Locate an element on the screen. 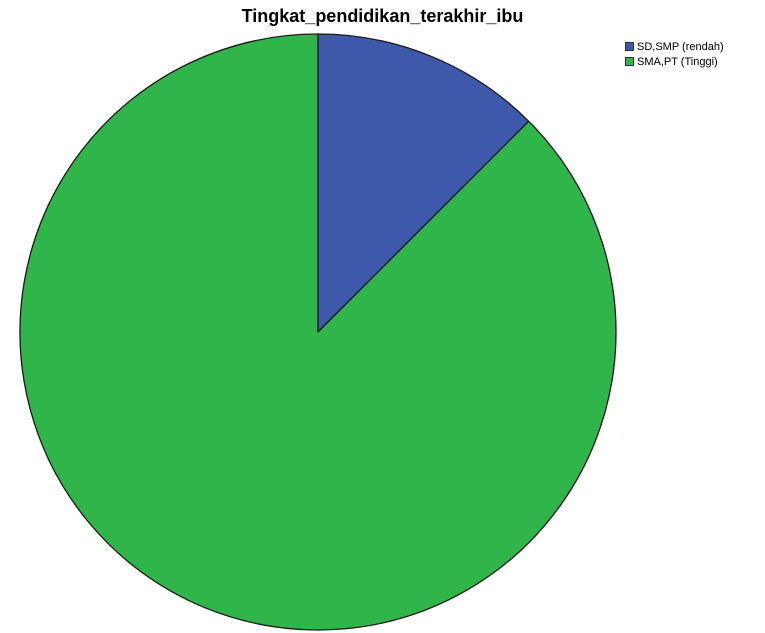  legend: SD,SMP (rendah) SMA,PT (Tinggi) is located at coordinates (674, 54).